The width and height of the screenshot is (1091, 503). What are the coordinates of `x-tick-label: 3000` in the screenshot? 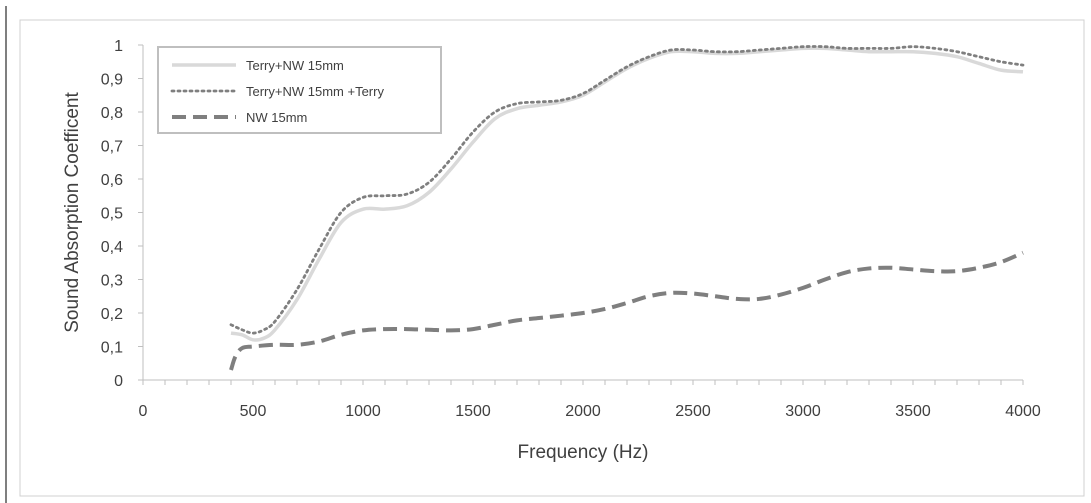 It's located at (803, 411).